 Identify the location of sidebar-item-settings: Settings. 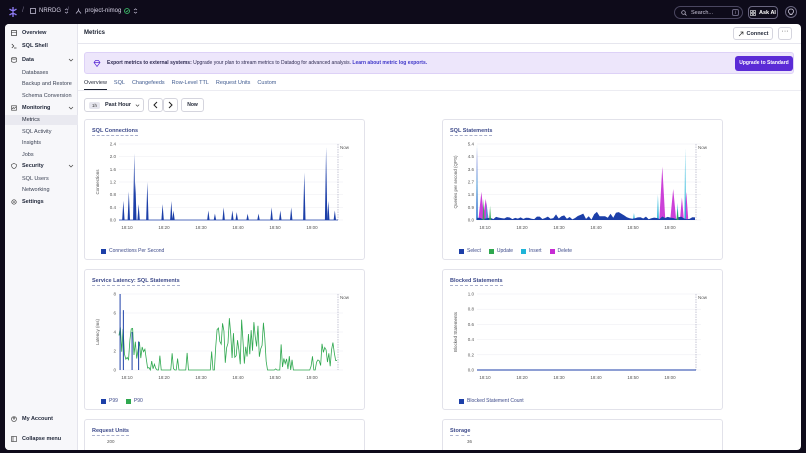
(41, 202).